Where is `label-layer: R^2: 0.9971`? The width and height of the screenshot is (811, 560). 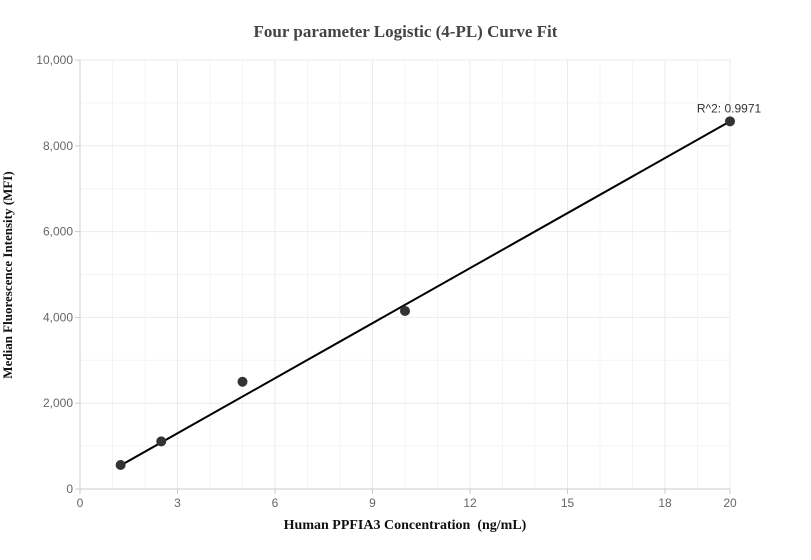
label-layer: R^2: 0.9971 is located at coordinates (729, 108).